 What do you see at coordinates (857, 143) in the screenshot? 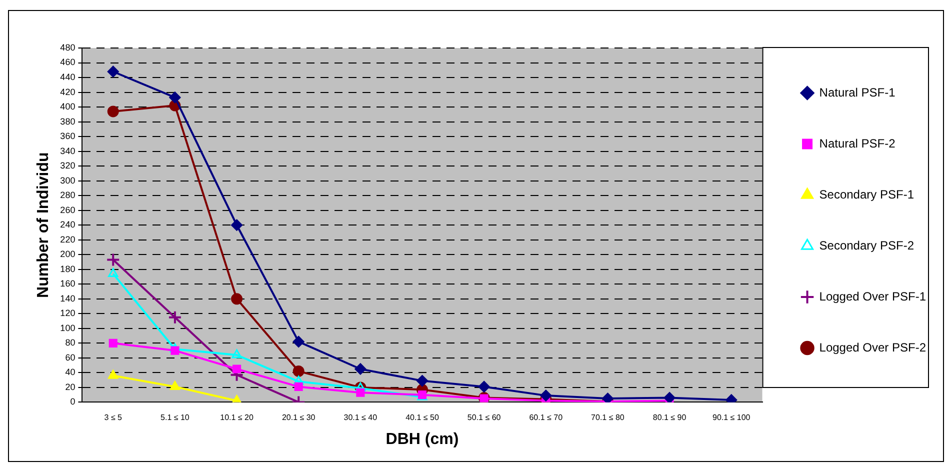
I see `legend-label: Natural PSF-2` at bounding box center [857, 143].